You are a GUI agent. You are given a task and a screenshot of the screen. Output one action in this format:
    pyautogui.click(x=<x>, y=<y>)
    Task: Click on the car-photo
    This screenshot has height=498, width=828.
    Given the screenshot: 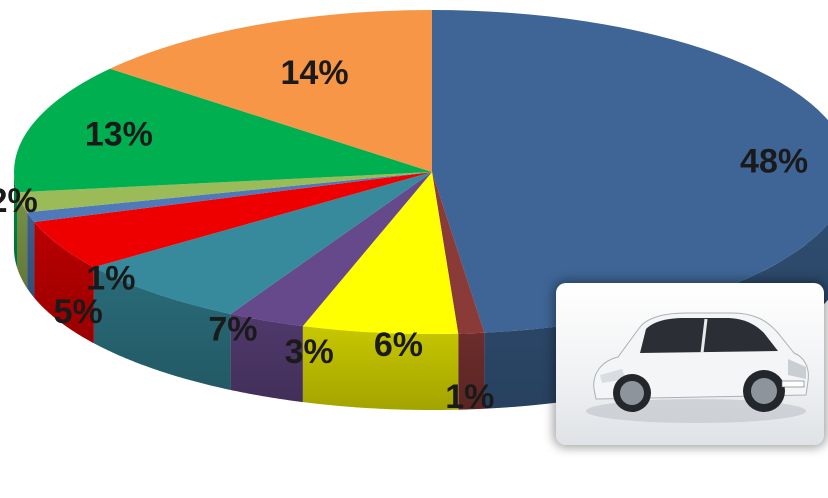 What is the action you would take?
    pyautogui.click(x=690, y=364)
    